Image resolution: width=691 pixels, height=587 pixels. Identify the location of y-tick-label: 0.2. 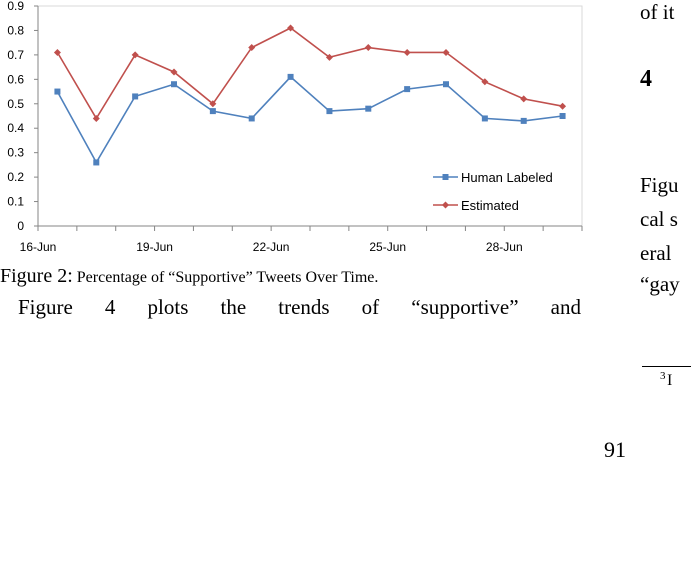
(15, 177).